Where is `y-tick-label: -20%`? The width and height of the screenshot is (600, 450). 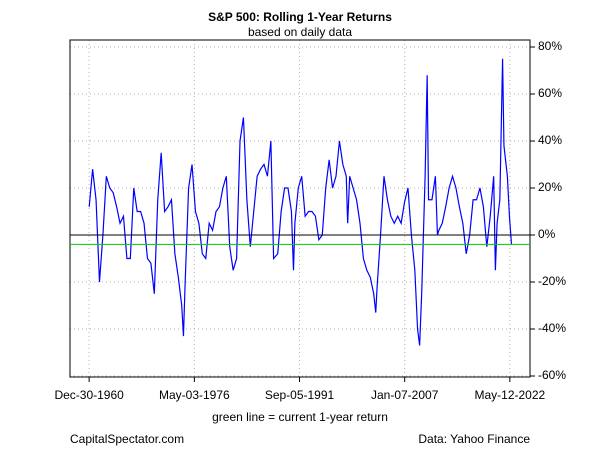 y-tick-label: -20% is located at coordinates (552, 281).